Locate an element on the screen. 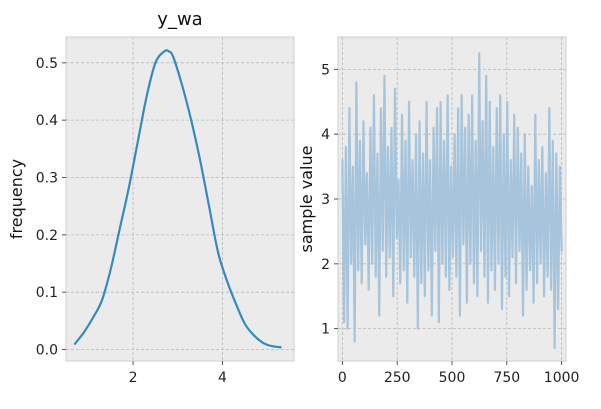 The image size is (601, 409). density-y-tick-label: 0.0 is located at coordinates (47, 351).